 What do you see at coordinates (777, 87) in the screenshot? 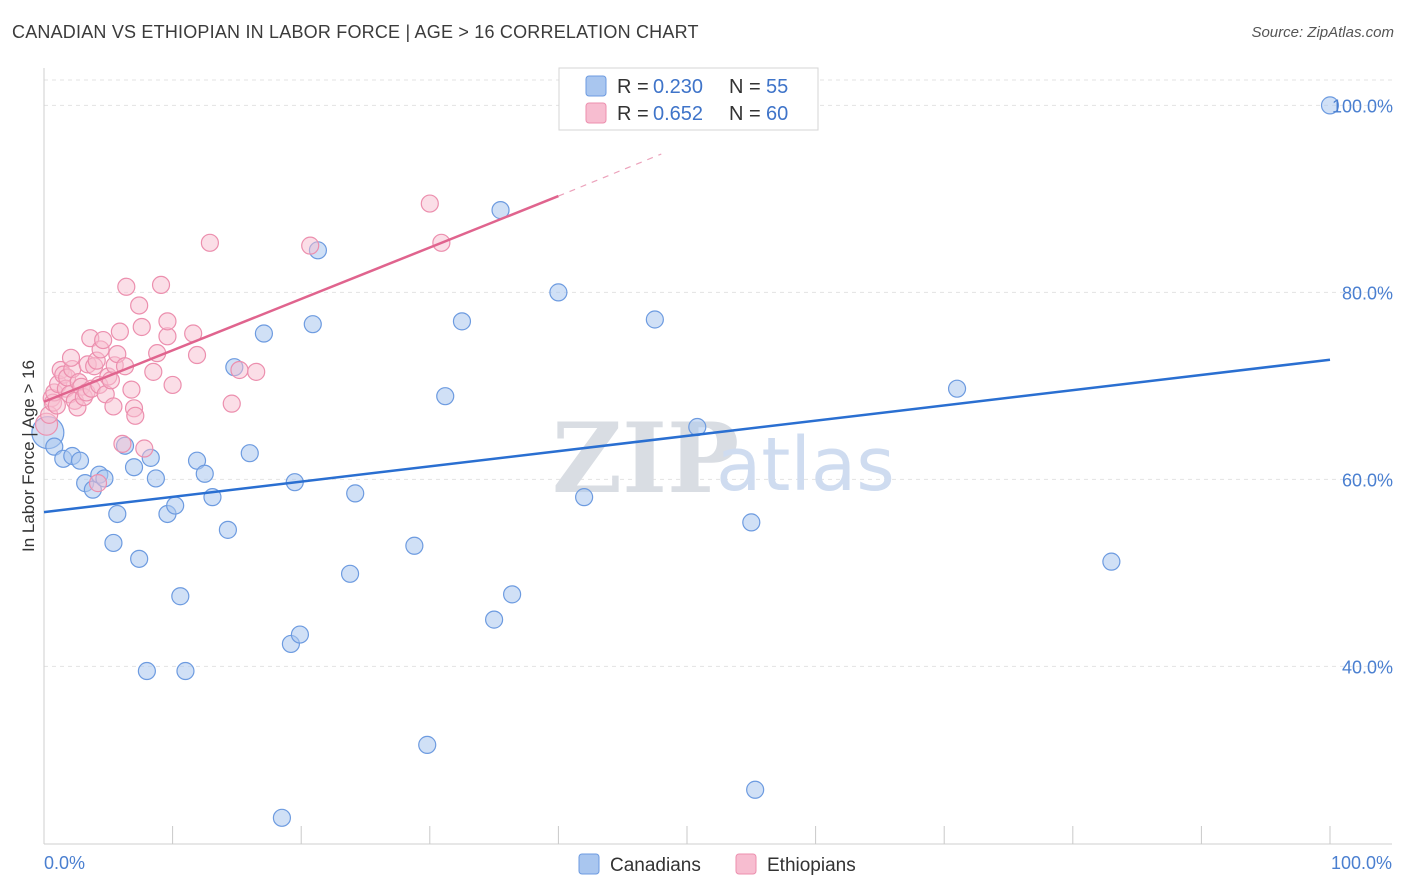
I see `legend-n-value-canadians: 55` at bounding box center [777, 87].